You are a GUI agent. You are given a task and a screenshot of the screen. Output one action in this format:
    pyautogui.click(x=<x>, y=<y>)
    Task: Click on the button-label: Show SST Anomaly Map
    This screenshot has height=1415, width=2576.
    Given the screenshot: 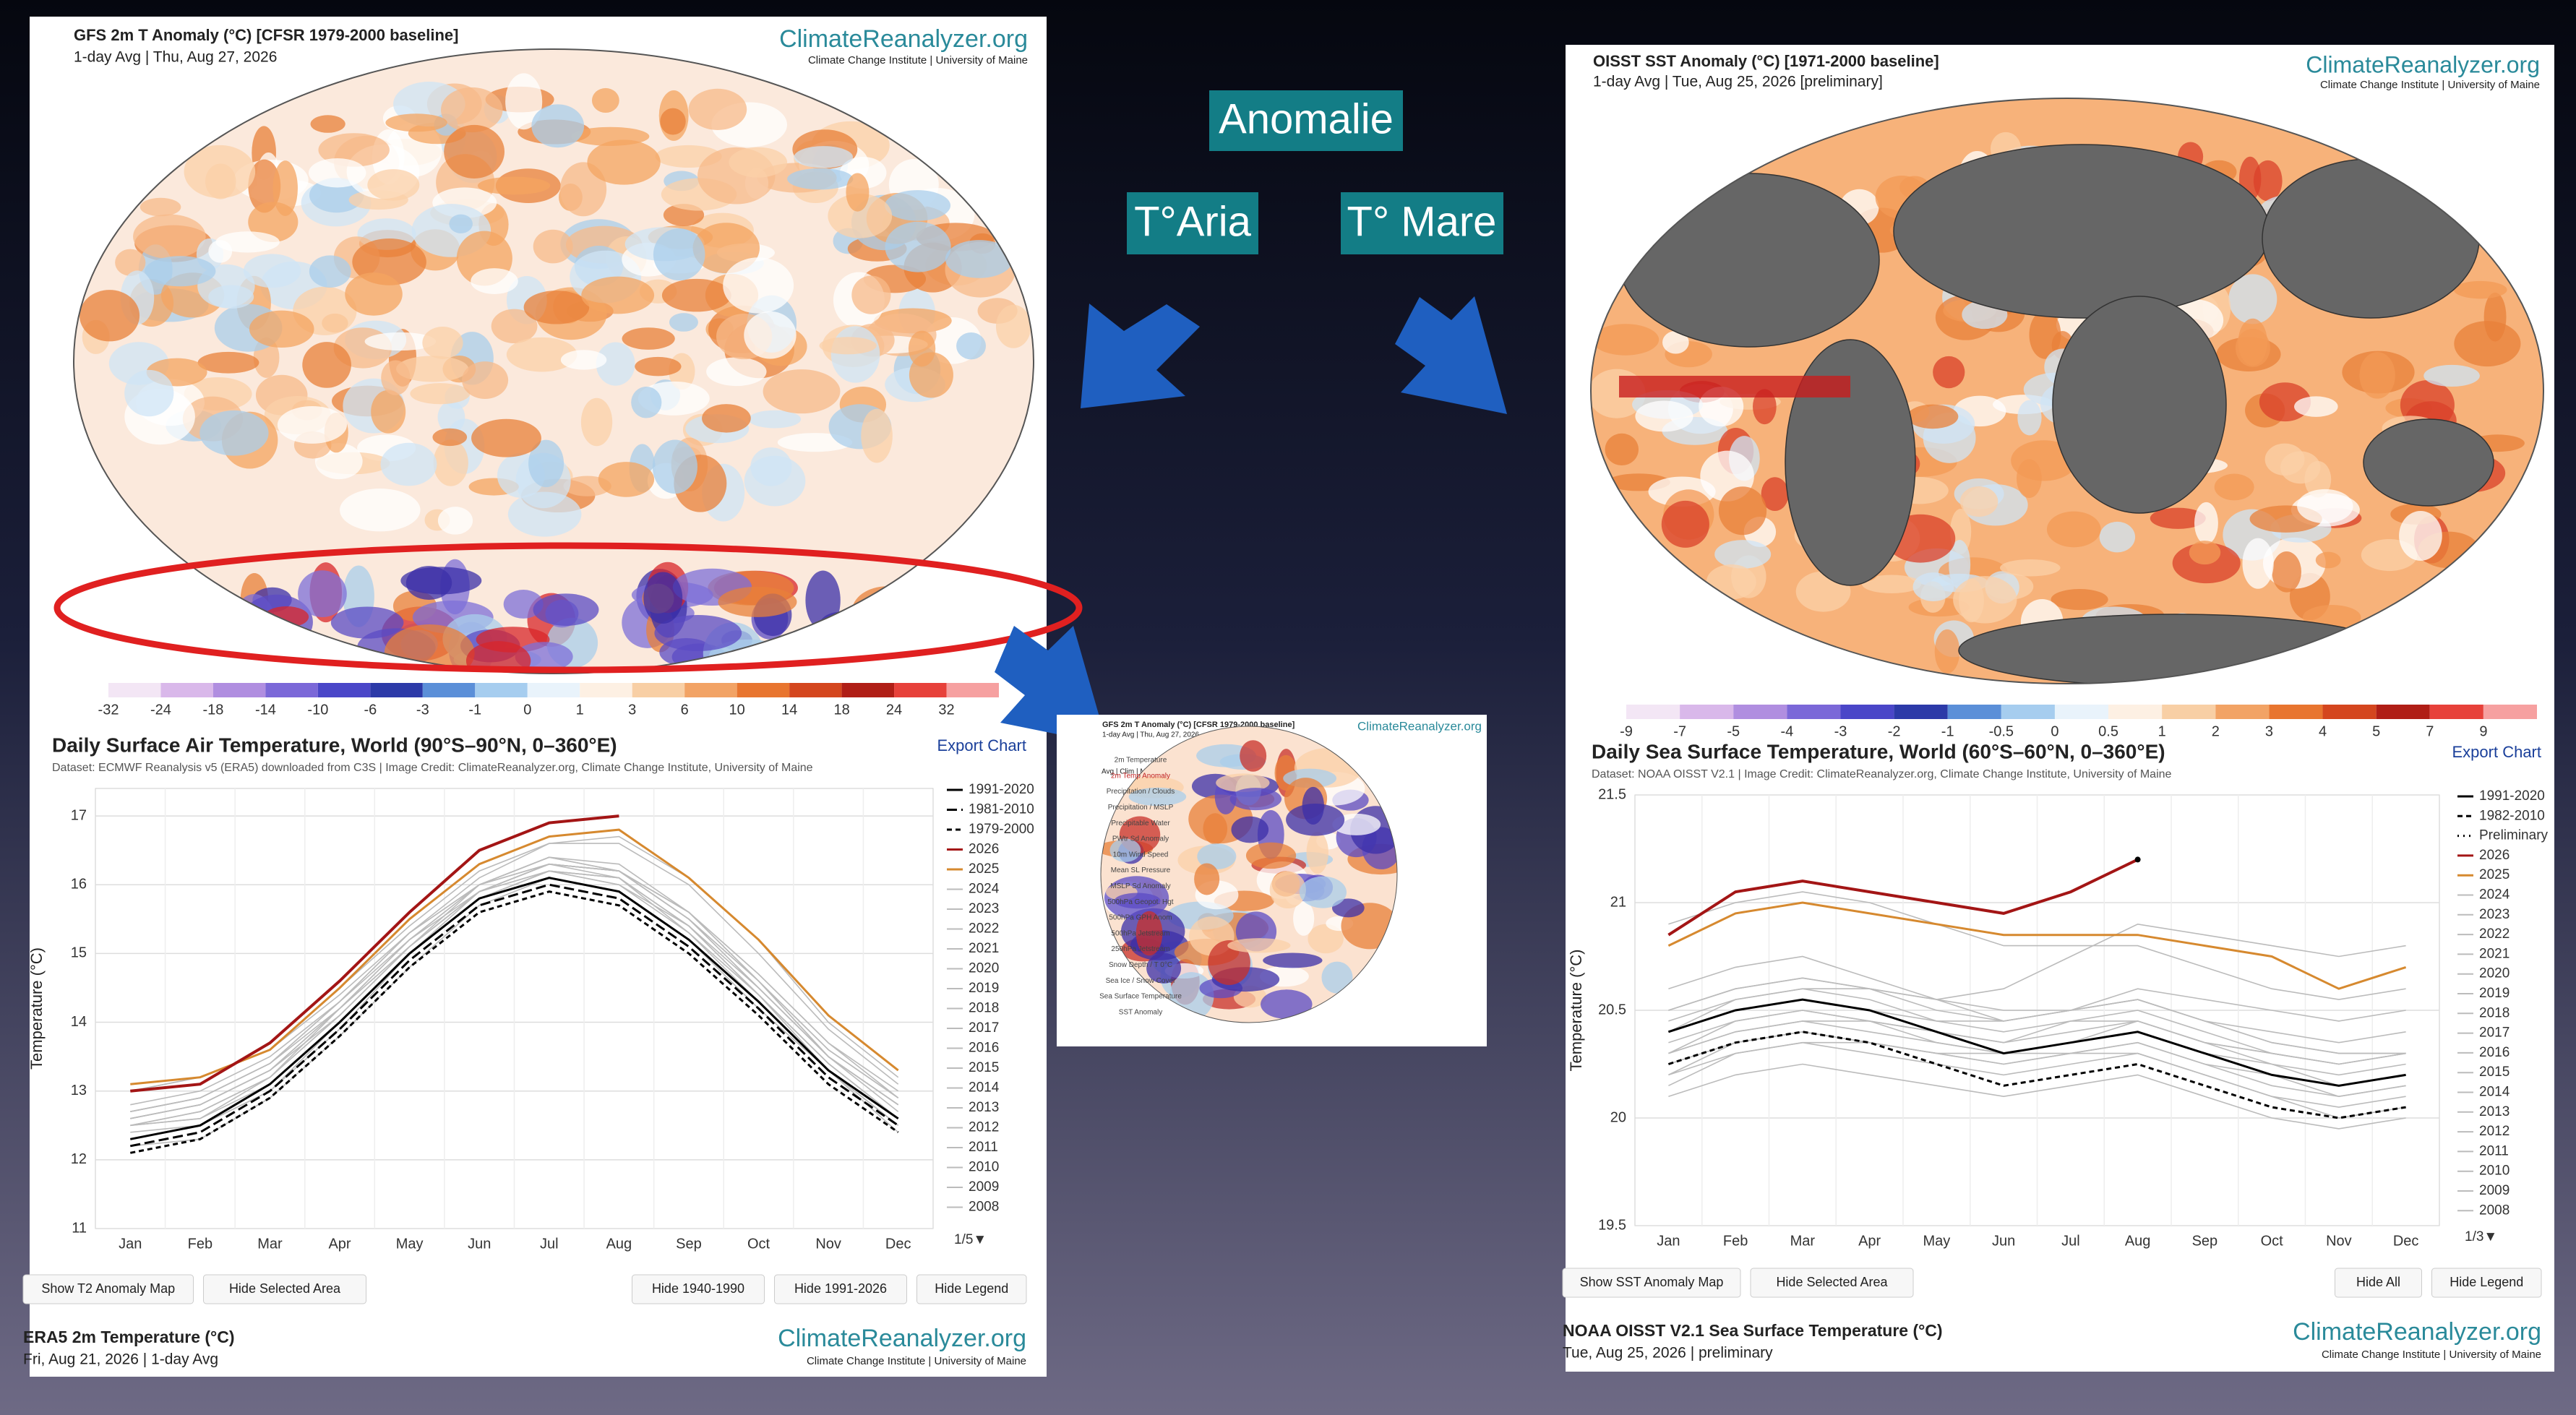 What is the action you would take?
    pyautogui.click(x=1652, y=1282)
    